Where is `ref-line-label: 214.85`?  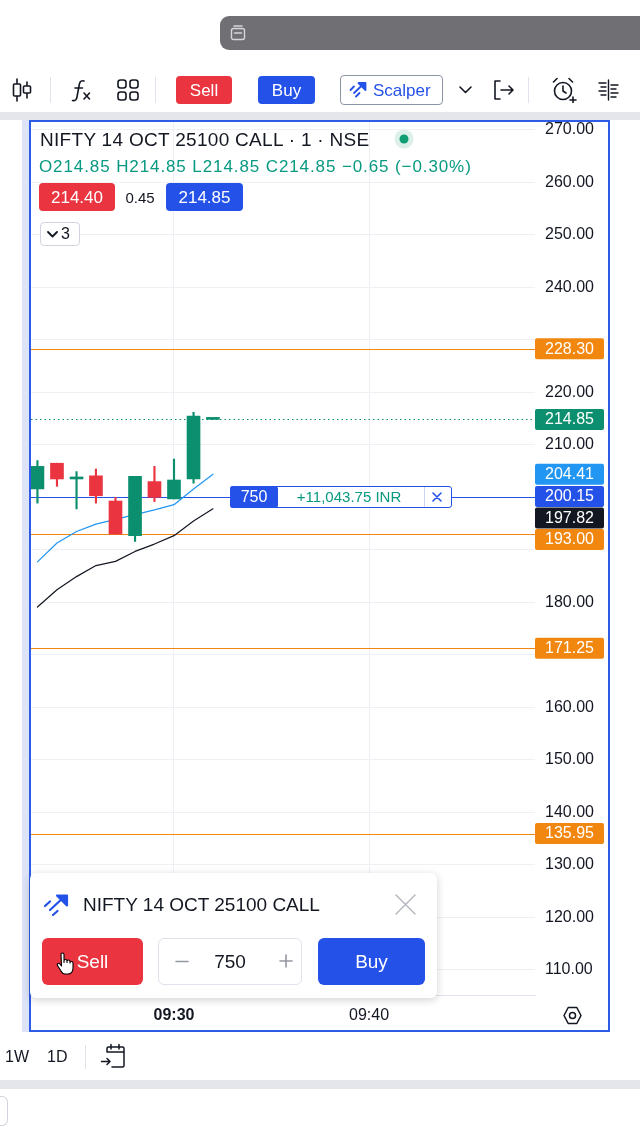 ref-line-label: 214.85 is located at coordinates (570, 419).